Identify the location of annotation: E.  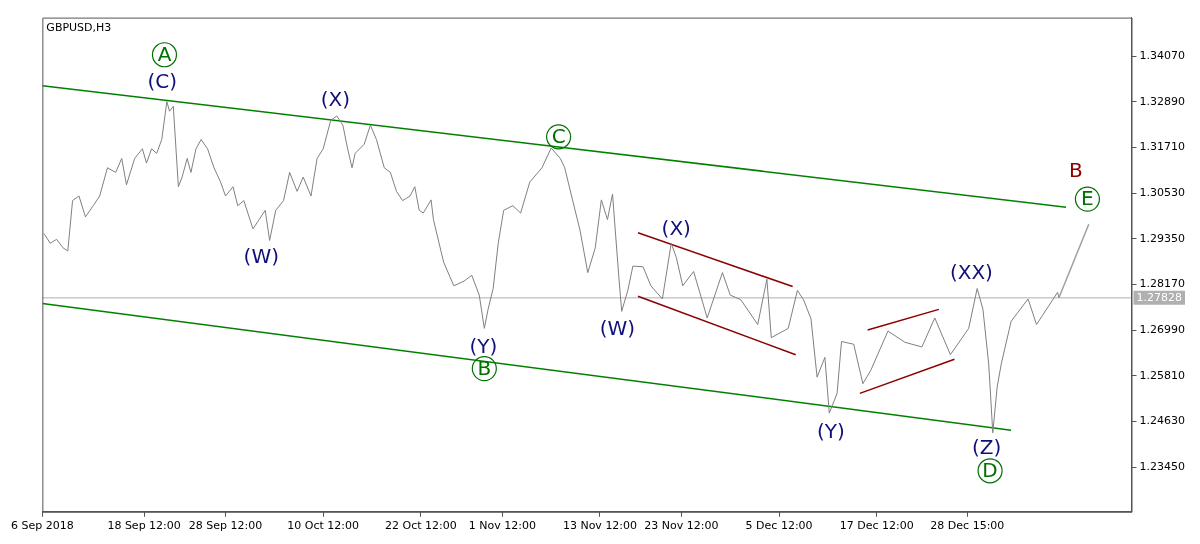
(1087, 198).